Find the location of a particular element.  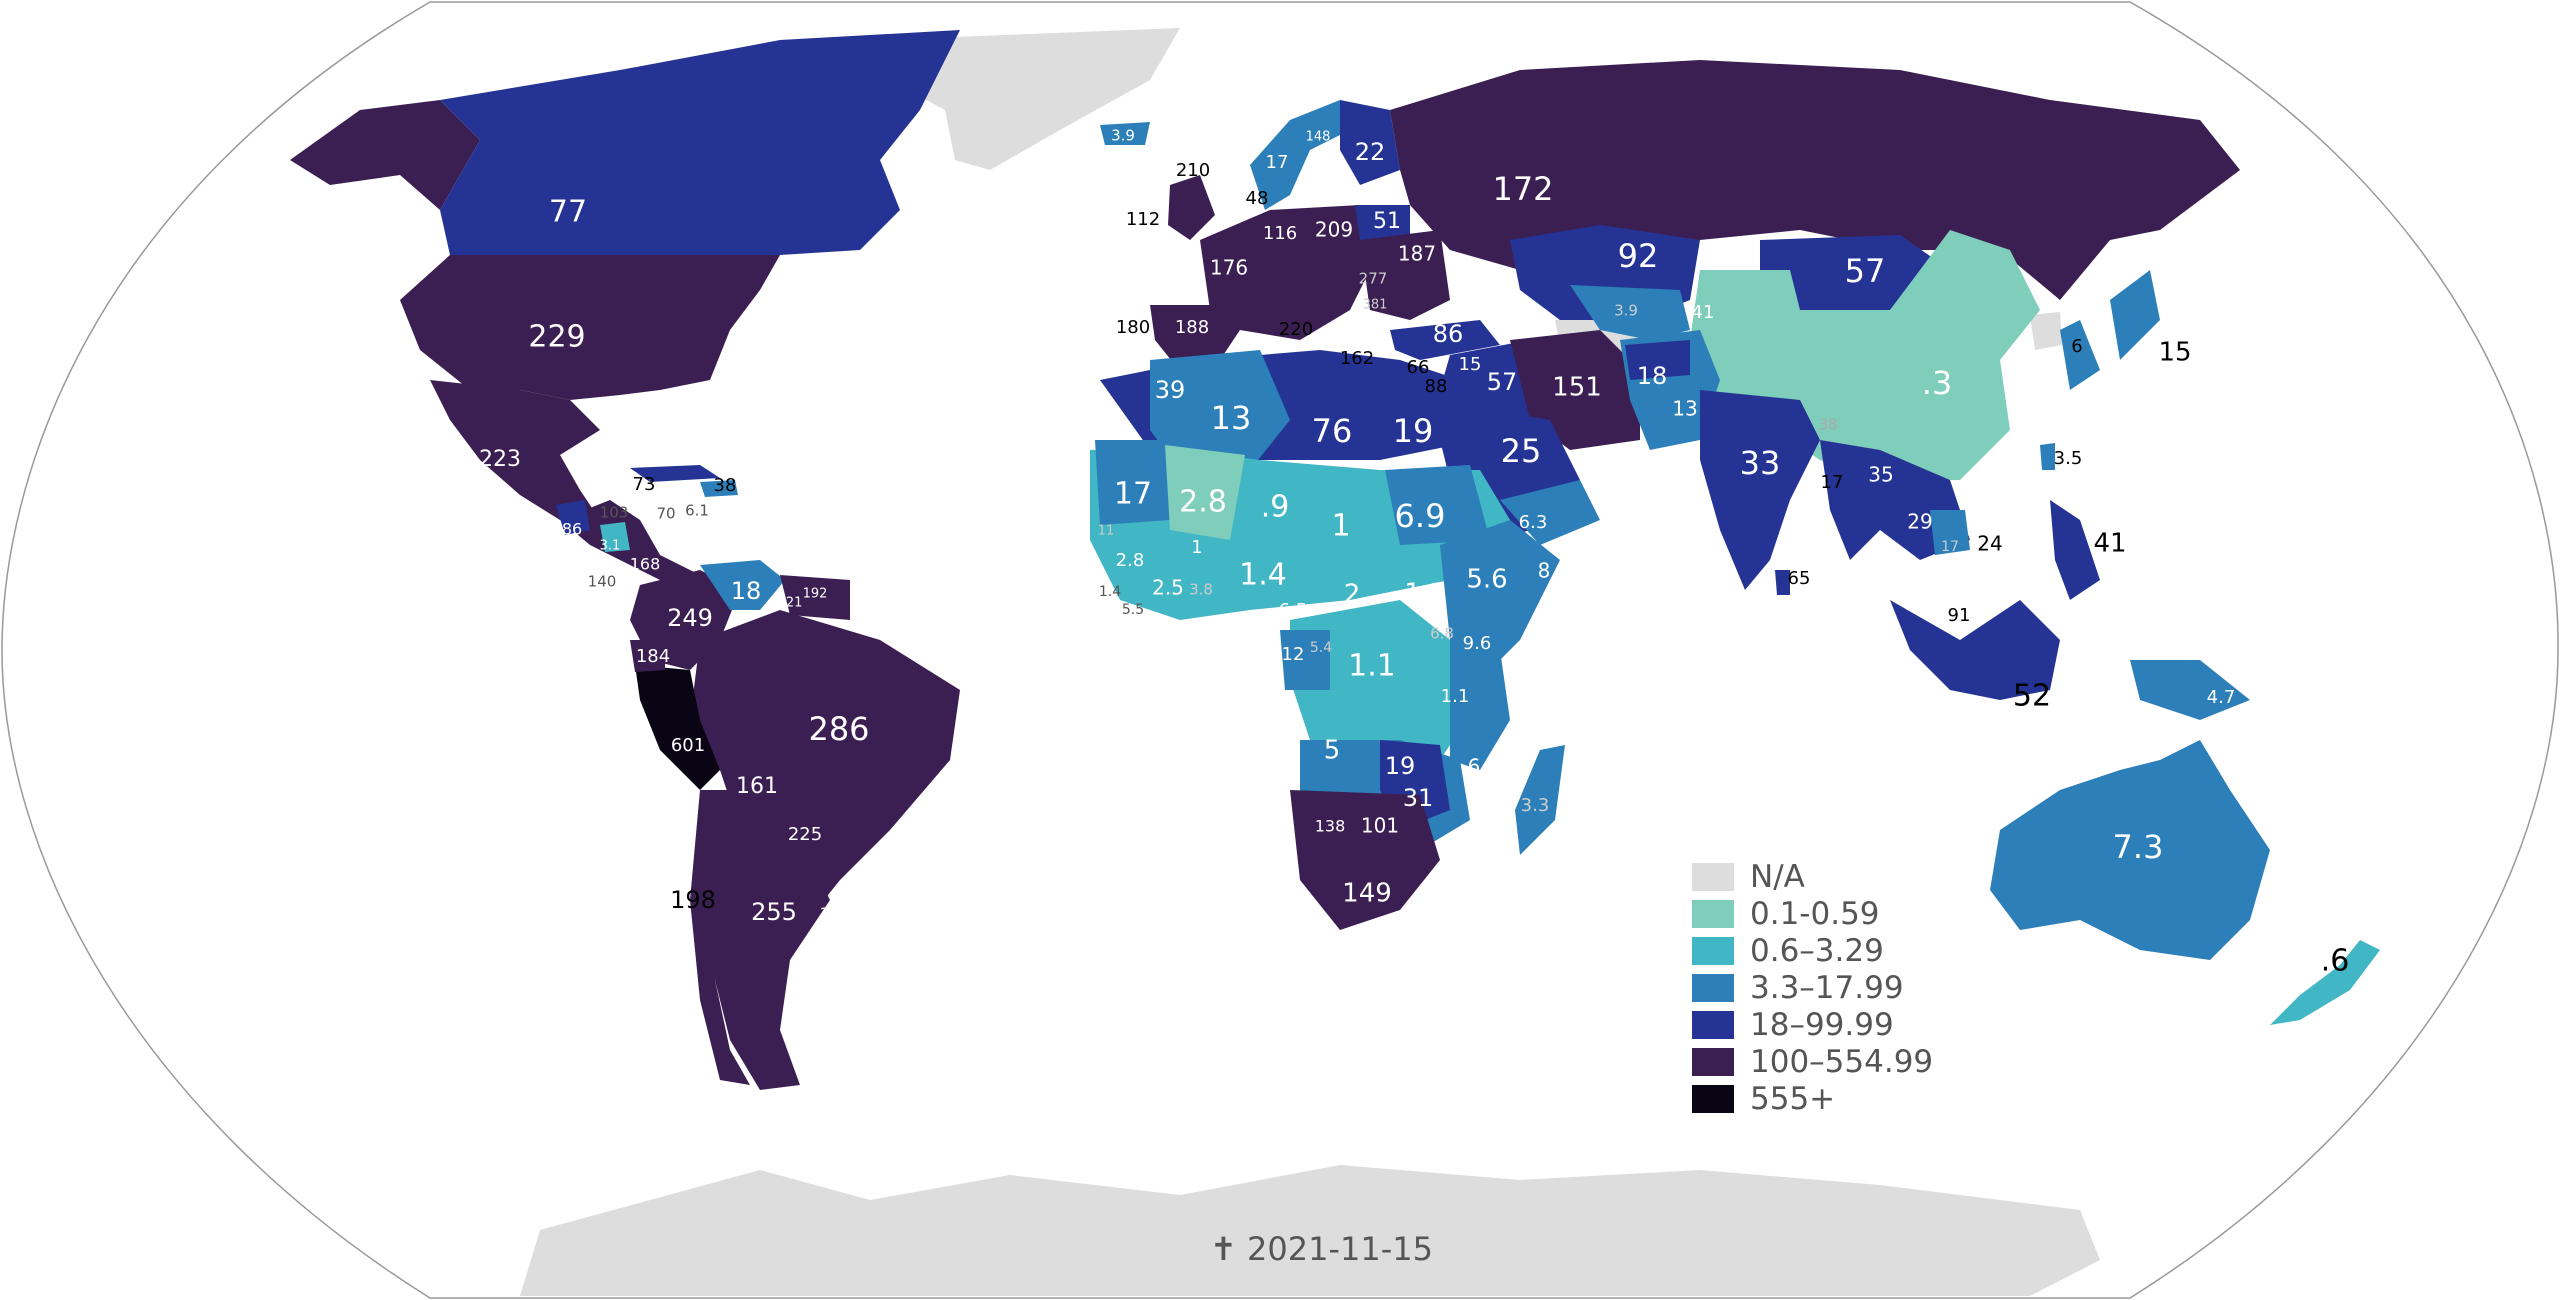

label-finland: 22 is located at coordinates (1370, 152).